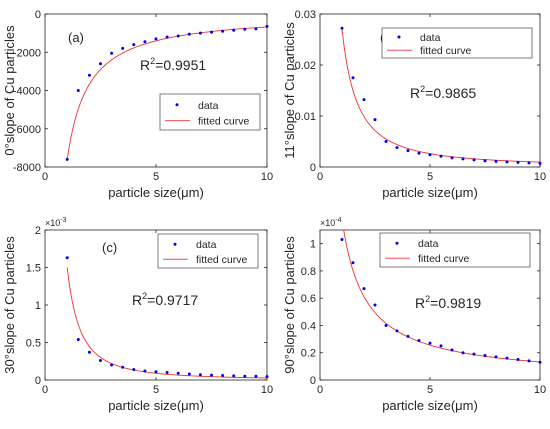 The width and height of the screenshot is (550, 429). Describe the element at coordinates (180, 65) in the screenshot. I see `r-squared-value: =0.9951` at that location.